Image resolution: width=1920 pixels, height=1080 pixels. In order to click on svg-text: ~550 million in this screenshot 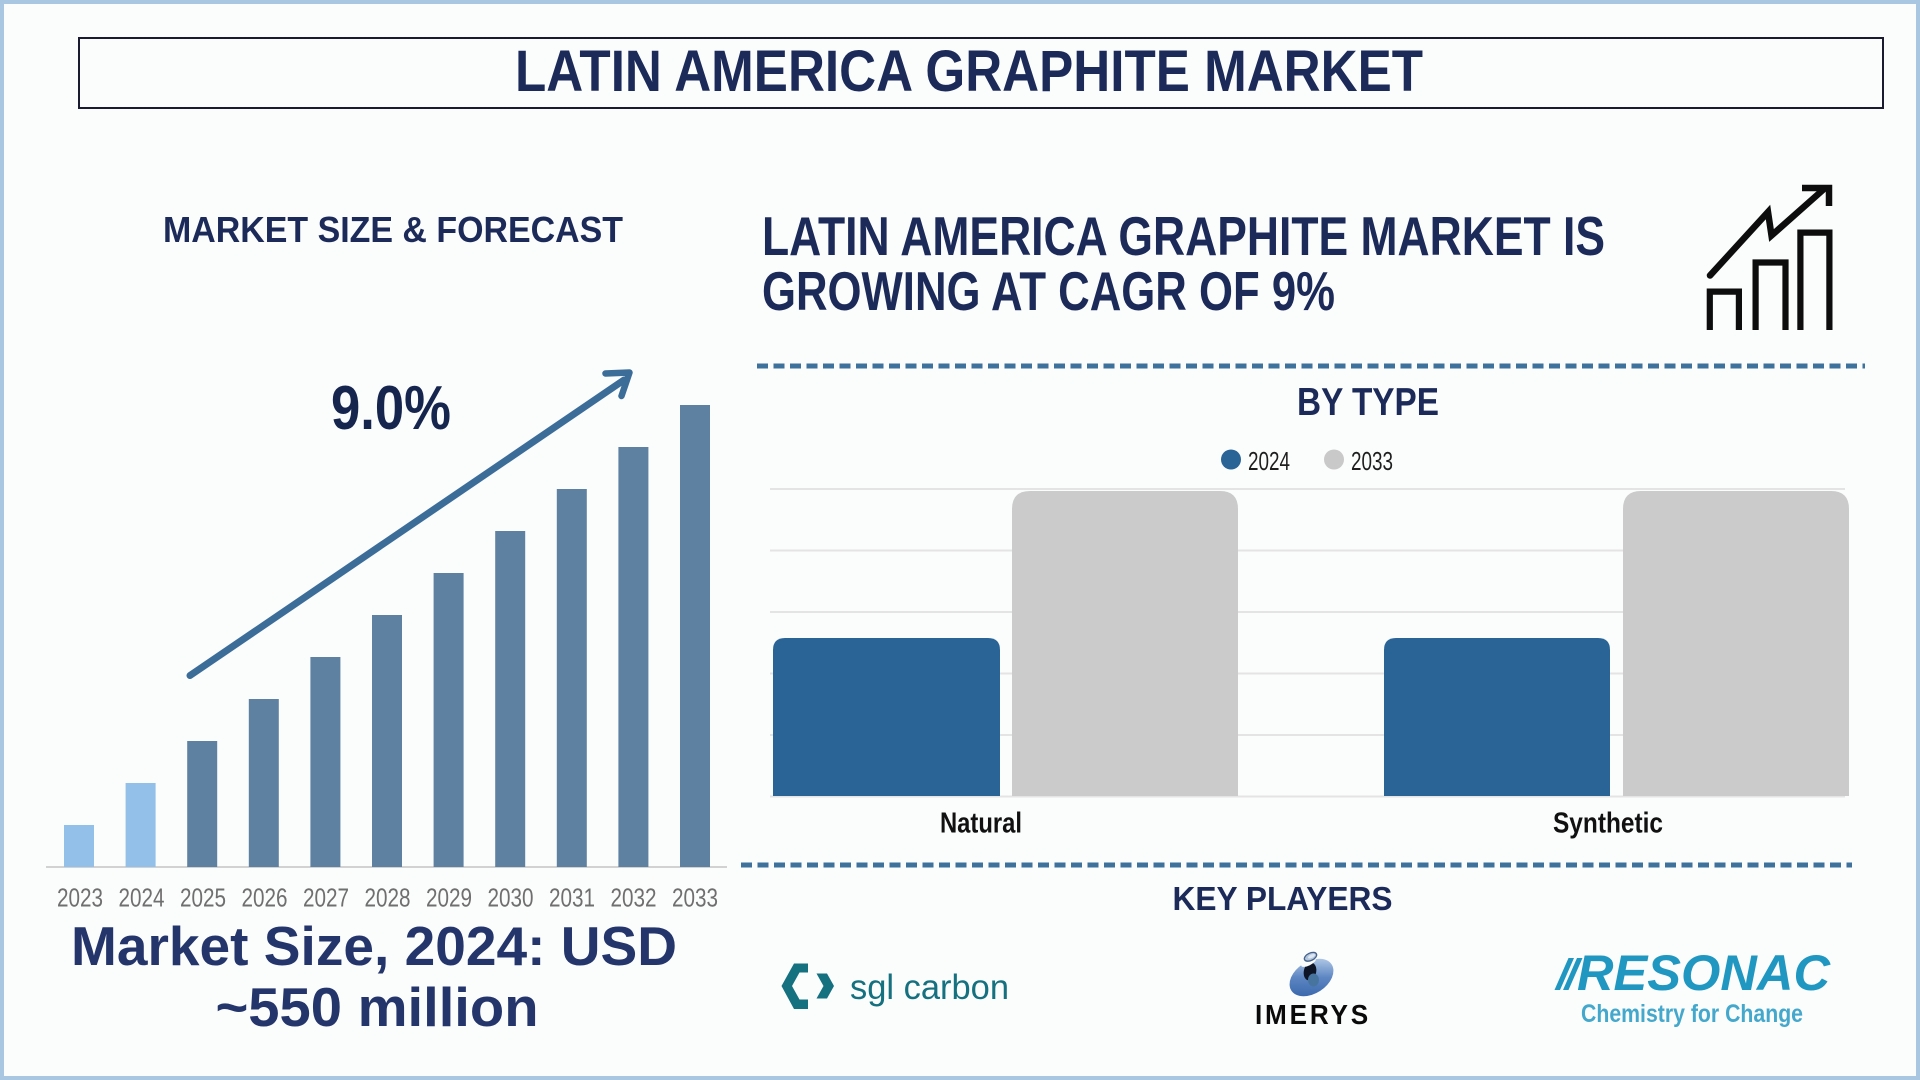, I will do `click(377, 1007)`.